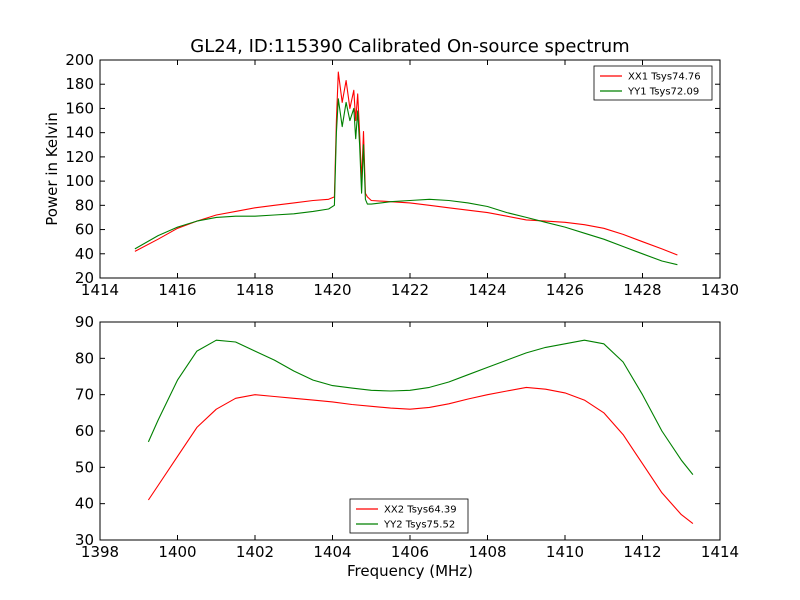 The image size is (800, 600). I want to click on legend-entry-label: XX2 Tsys64.39, so click(420, 510).